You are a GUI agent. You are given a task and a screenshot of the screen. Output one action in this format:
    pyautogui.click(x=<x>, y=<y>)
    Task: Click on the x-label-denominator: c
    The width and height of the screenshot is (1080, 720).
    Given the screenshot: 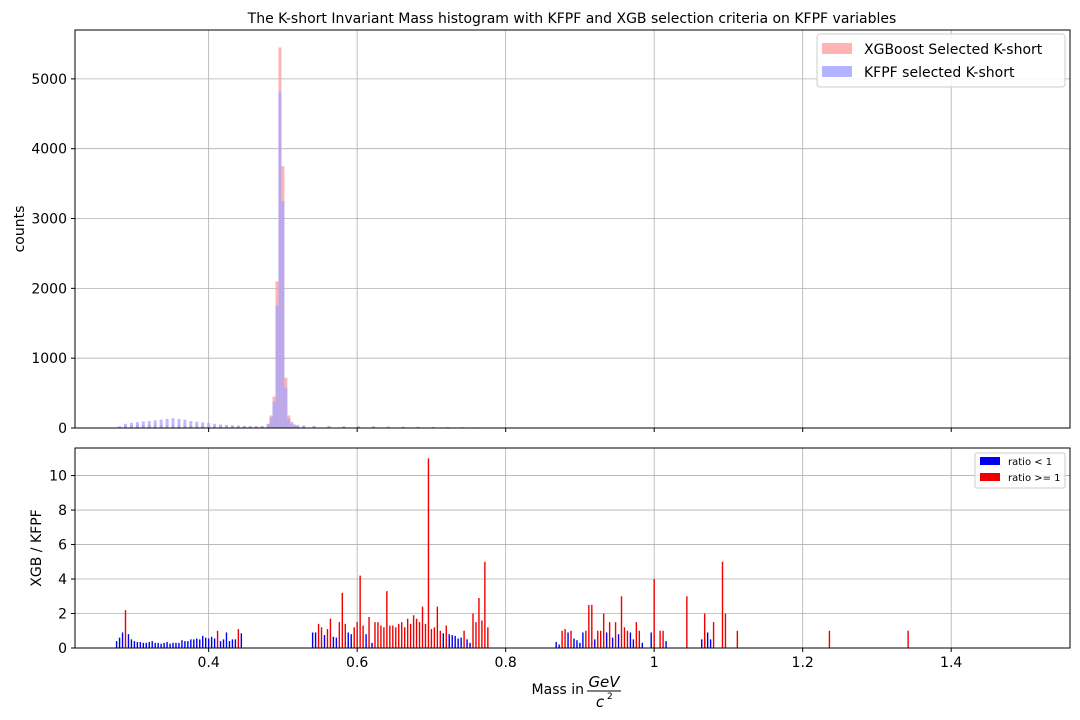 What is the action you would take?
    pyautogui.click(x=600, y=702)
    